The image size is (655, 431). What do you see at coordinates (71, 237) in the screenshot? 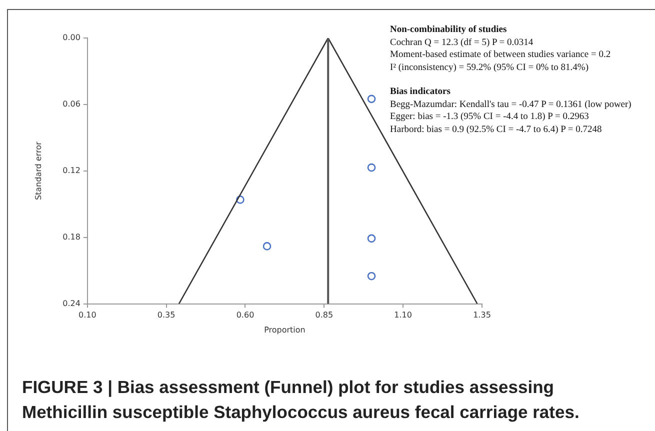
I see `y-tick-label: 0.18` at bounding box center [71, 237].